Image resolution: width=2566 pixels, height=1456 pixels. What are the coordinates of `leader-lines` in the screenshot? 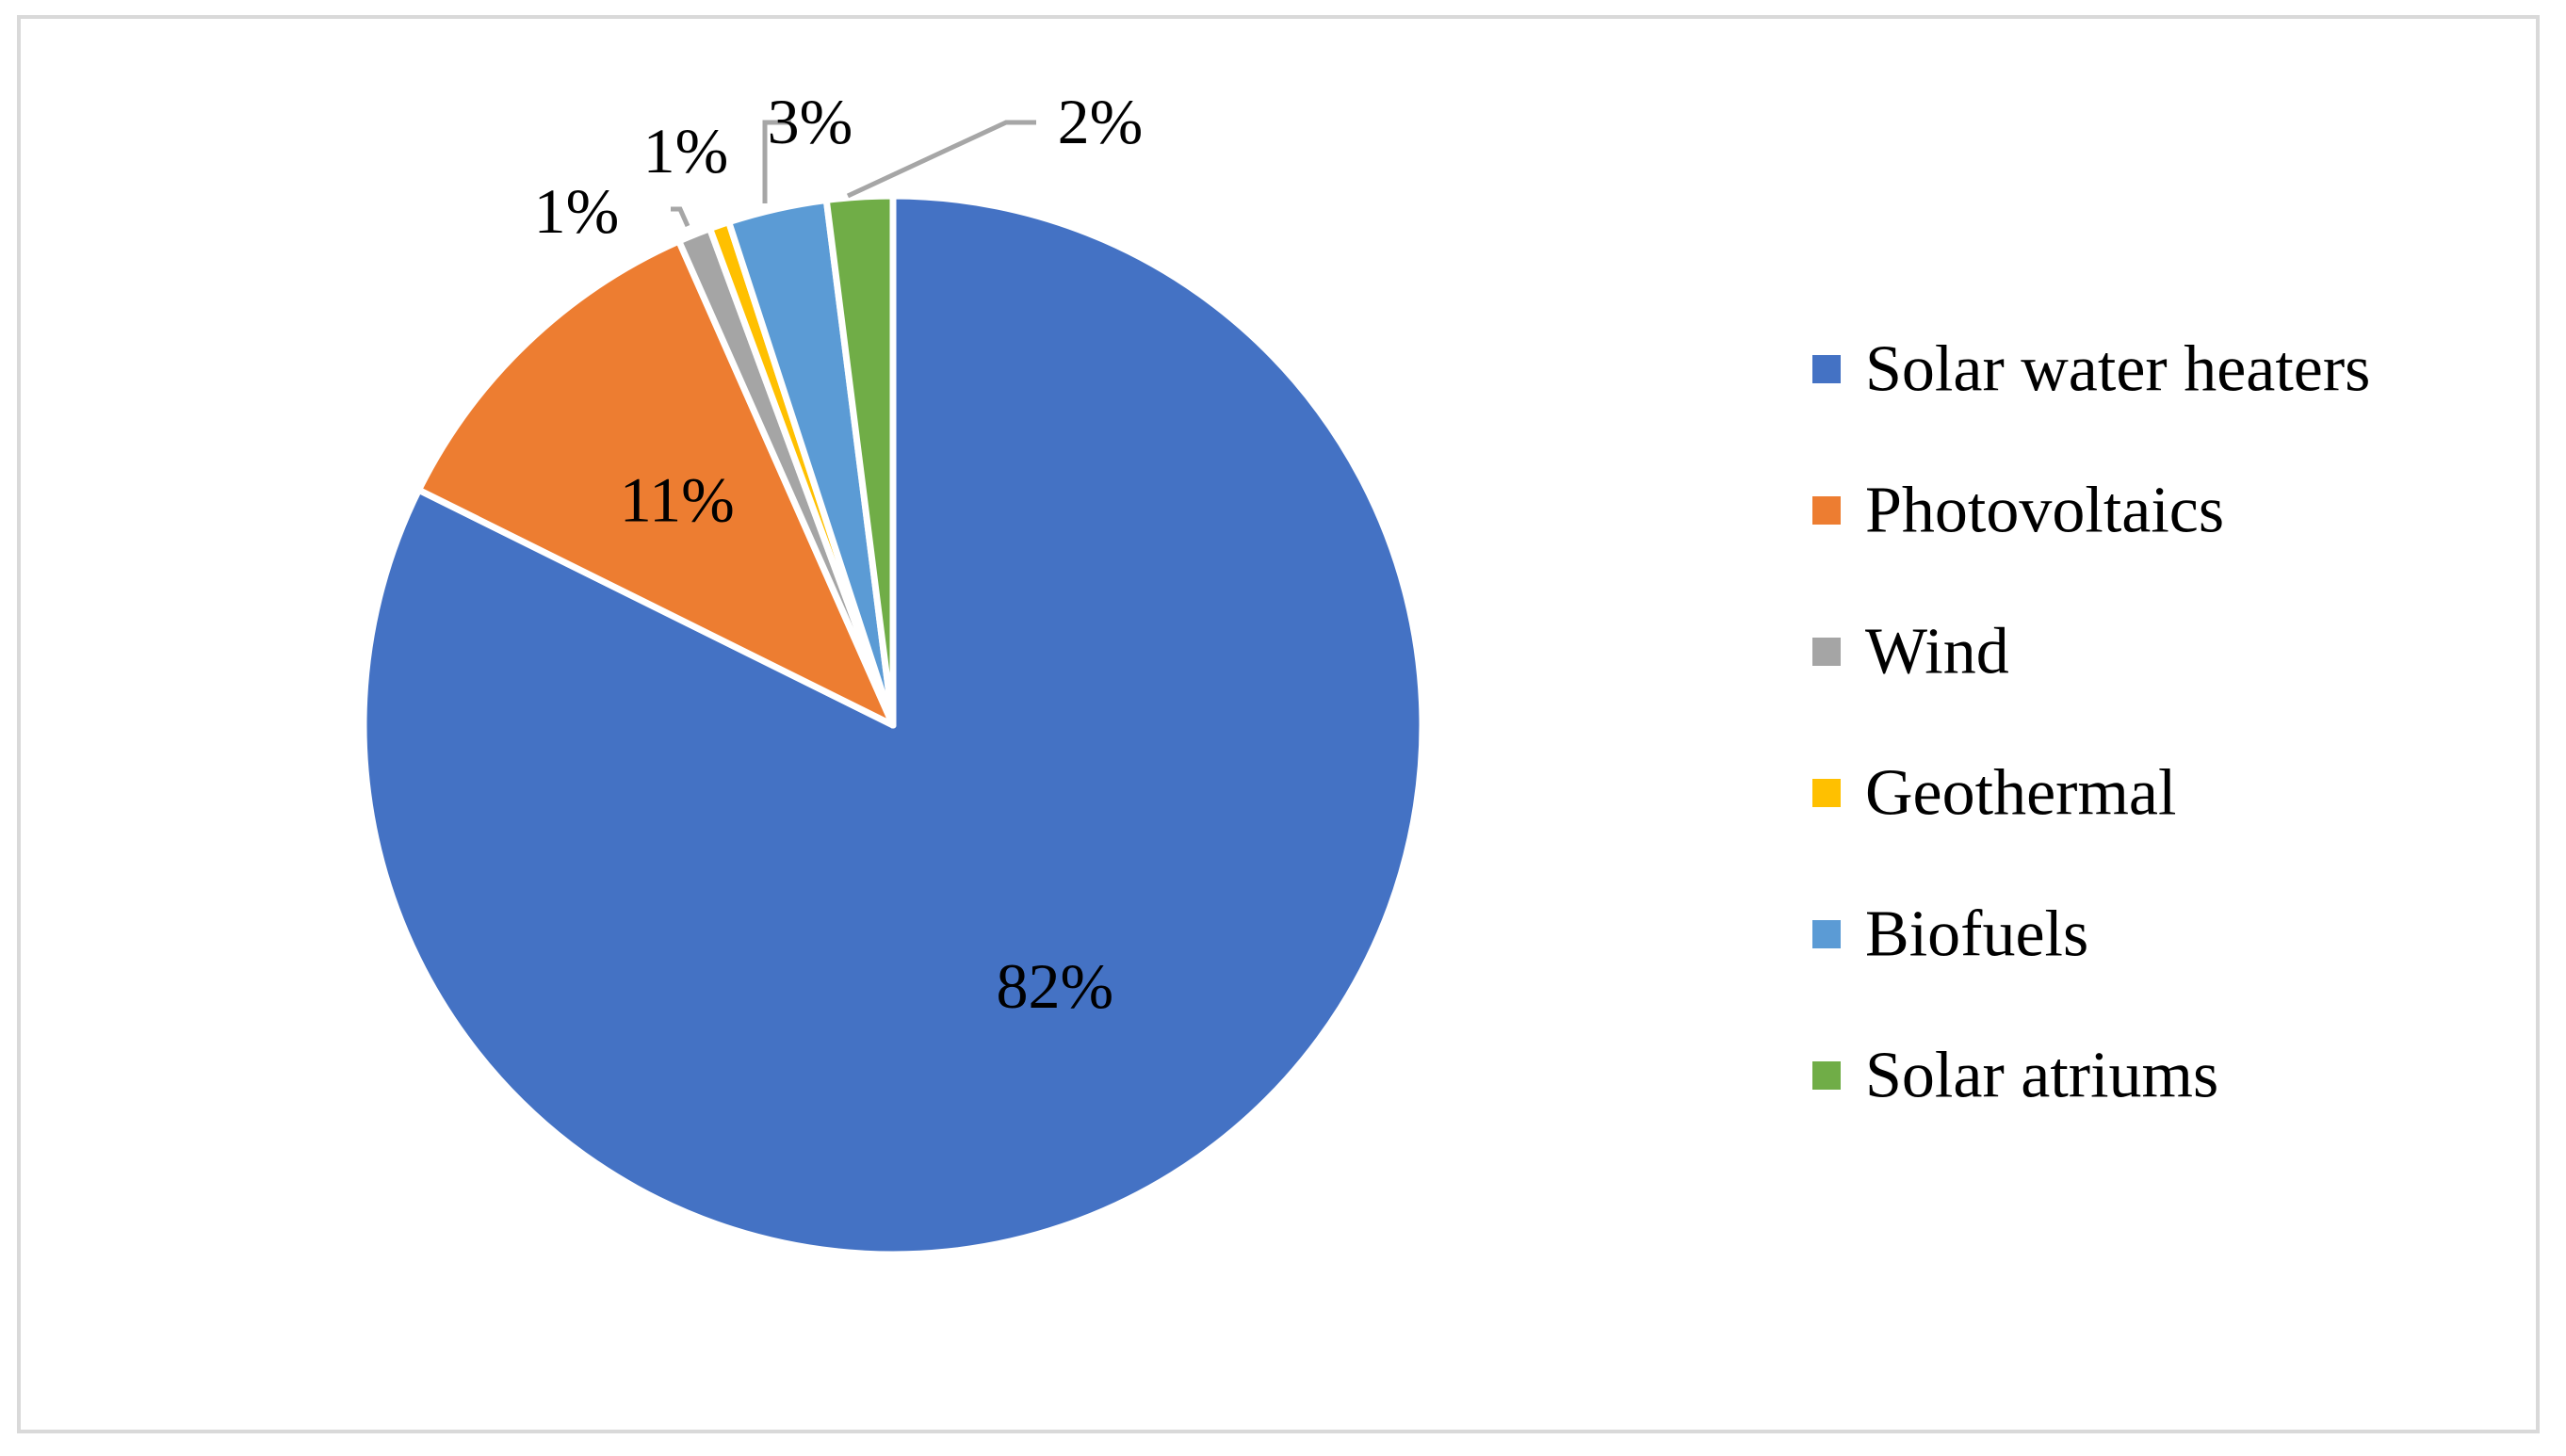 It's located at (853, 174).